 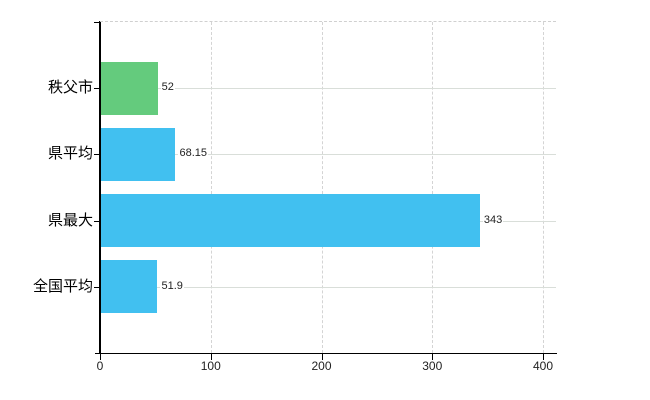 What do you see at coordinates (543, 366) in the screenshot?
I see `x-axis-tick-label-400: 400` at bounding box center [543, 366].